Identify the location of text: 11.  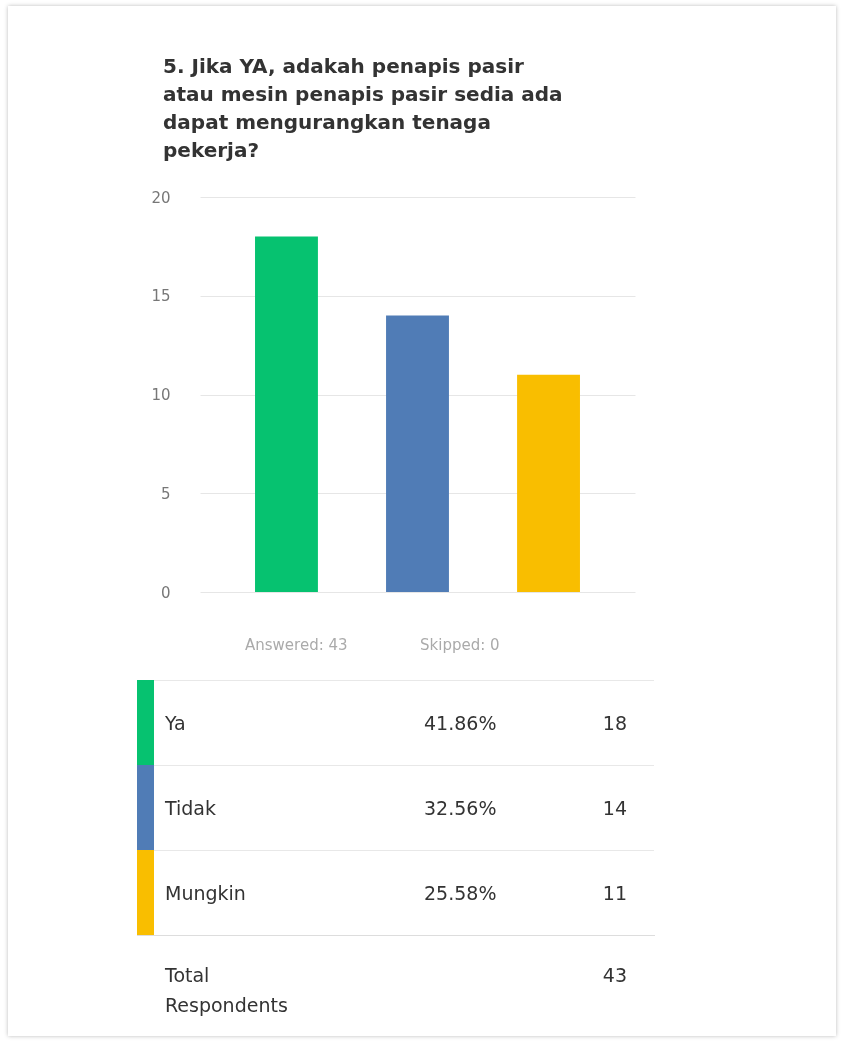
(614, 892).